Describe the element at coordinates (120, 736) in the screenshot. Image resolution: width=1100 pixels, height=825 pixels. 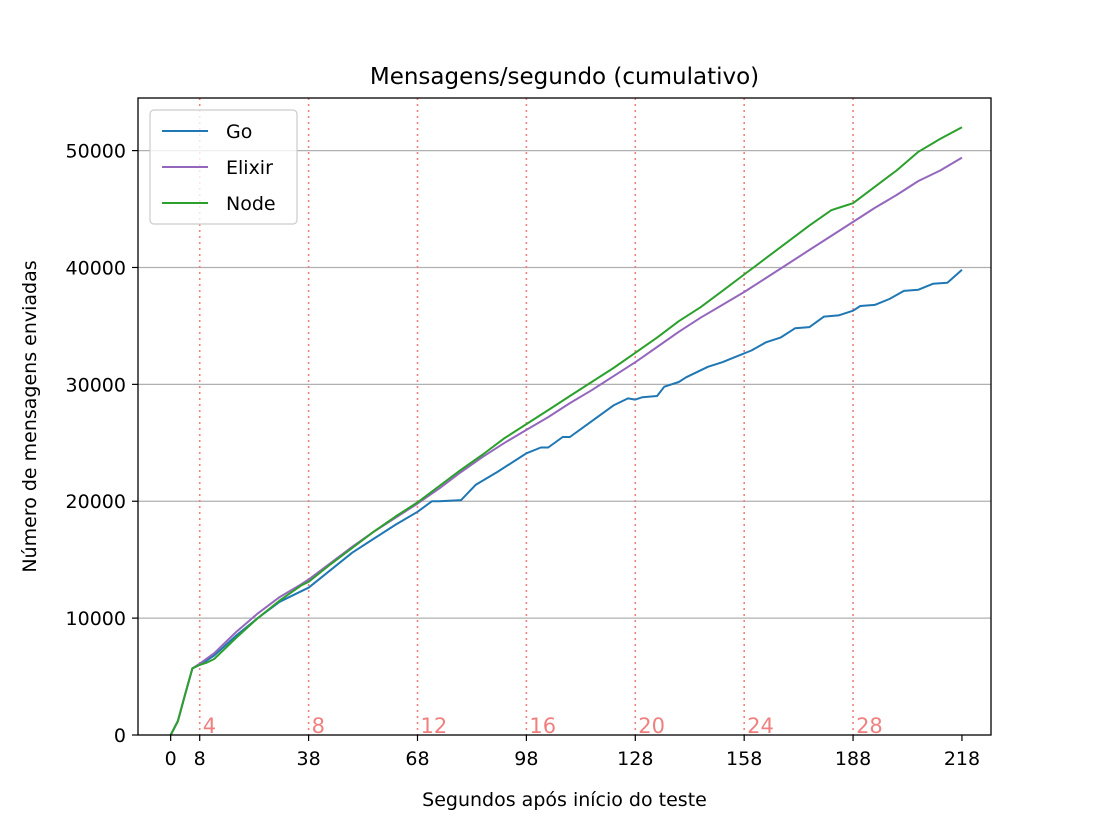
I see `y-tick-label: 0` at that location.